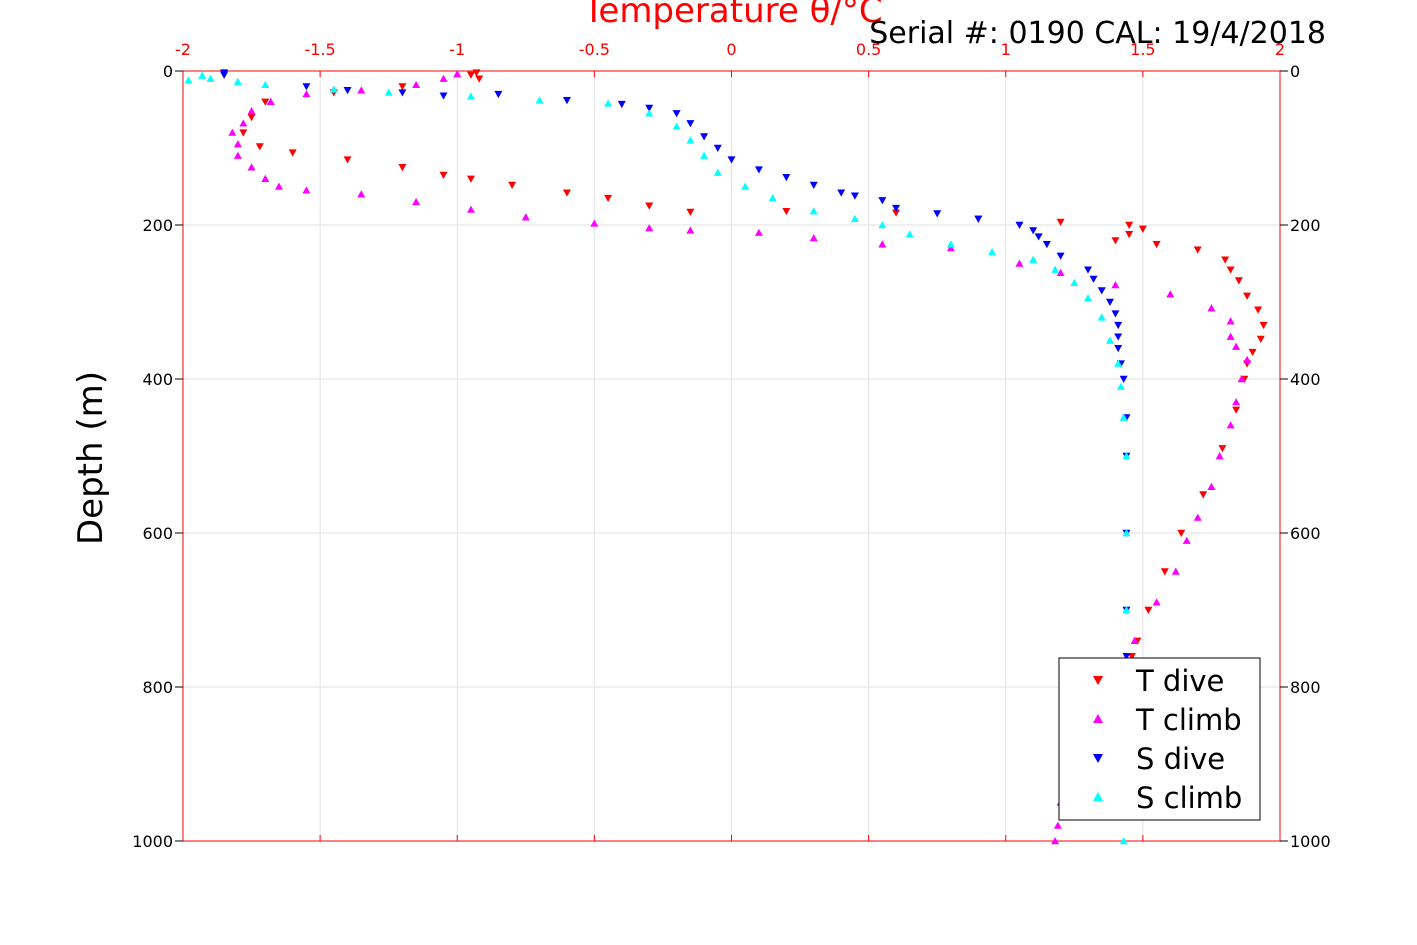  What do you see at coordinates (1280, 49) in the screenshot?
I see `x-tick-label: 2` at bounding box center [1280, 49].